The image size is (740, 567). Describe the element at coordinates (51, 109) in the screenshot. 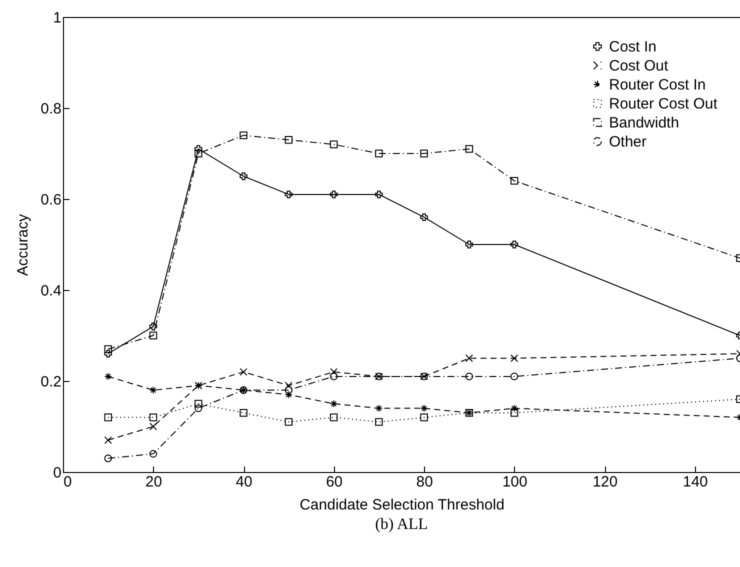

I see `y-tick-label: 0.8` at that location.